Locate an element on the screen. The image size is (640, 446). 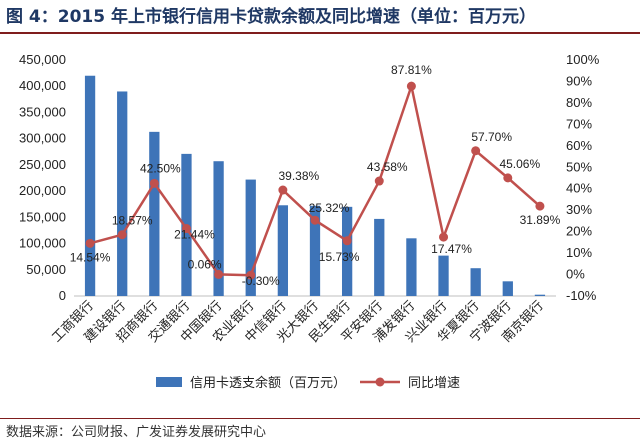
legend-line-label: 同比增速 is located at coordinates (434, 383).